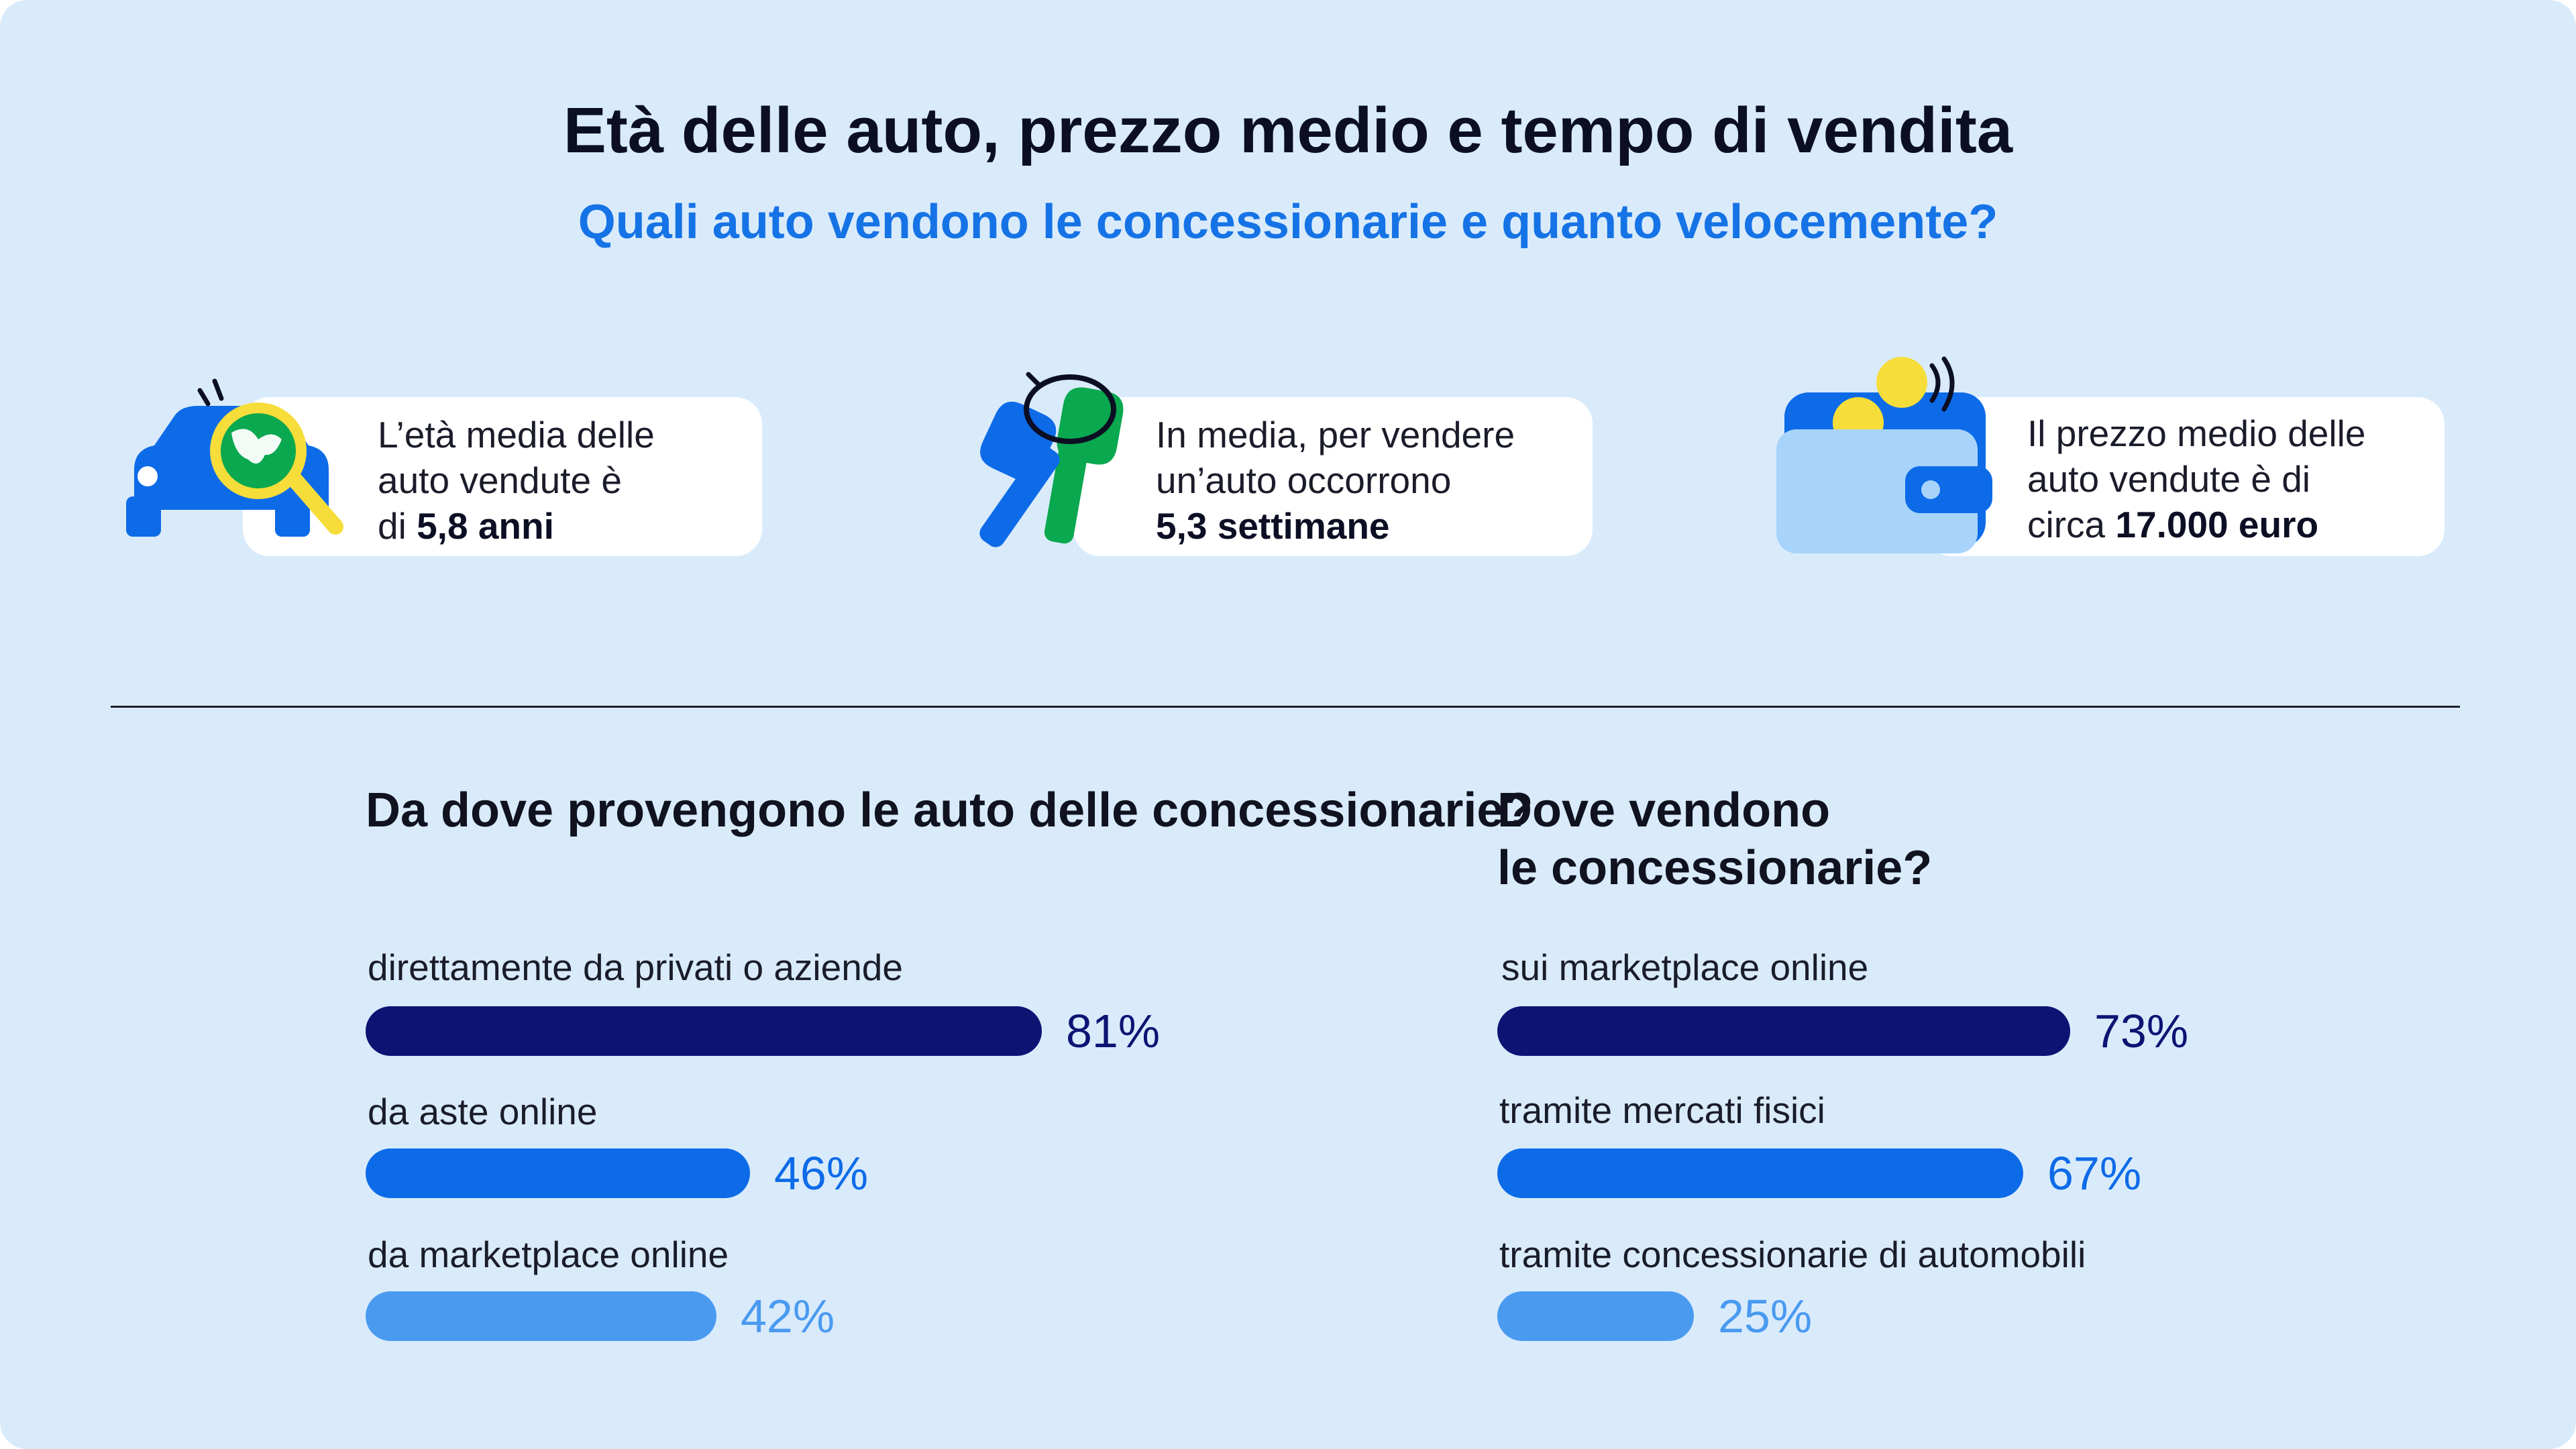 The image size is (2576, 1449). What do you see at coordinates (1884, 454) in the screenshot?
I see `wallet-coins-icon` at bounding box center [1884, 454].